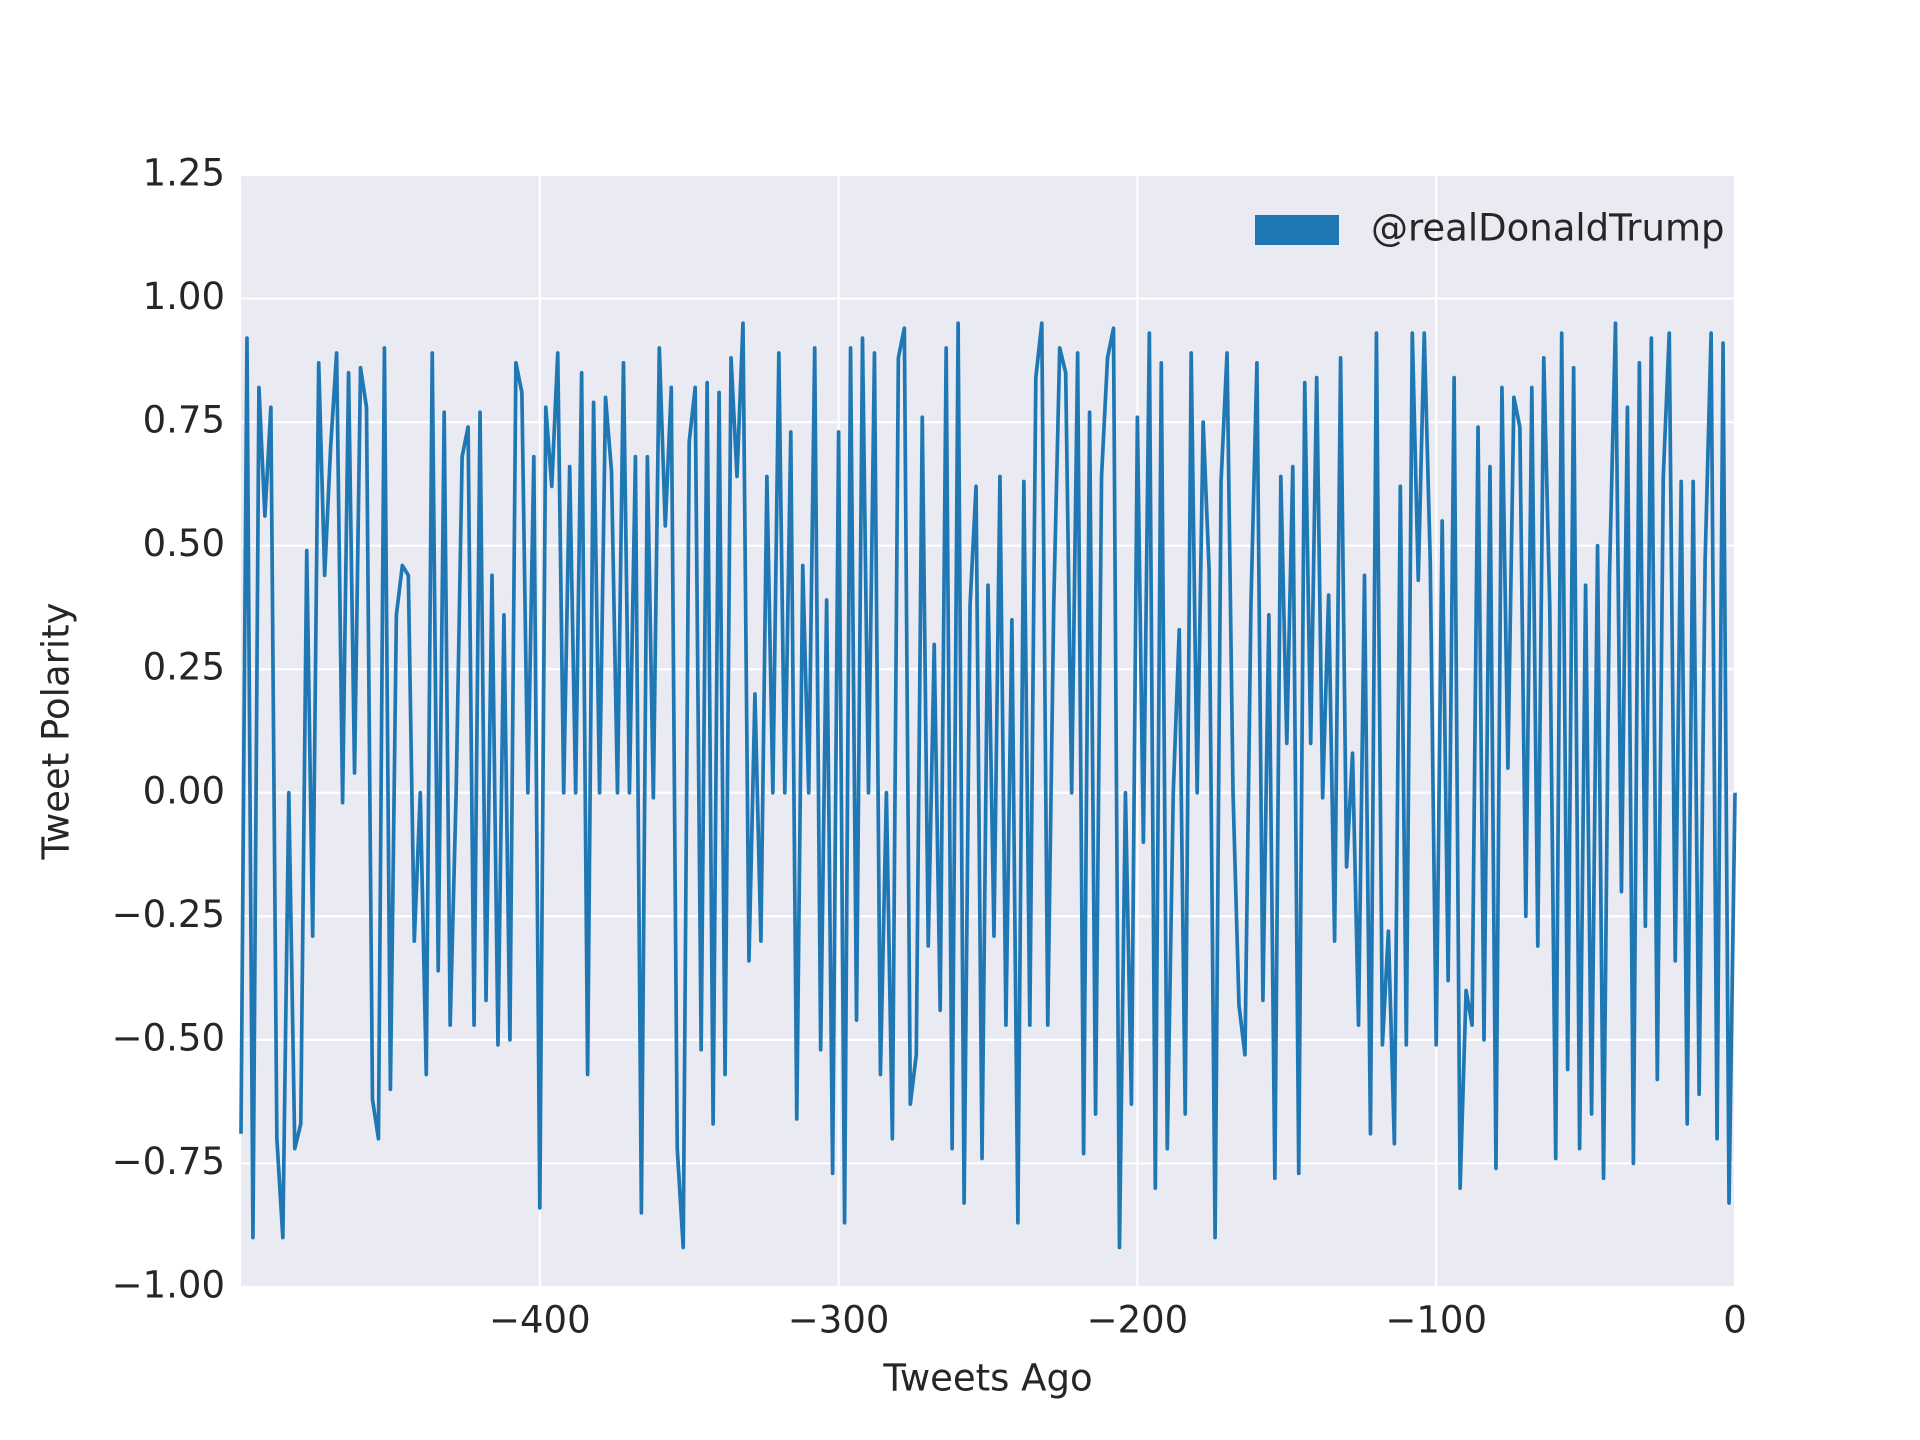  Describe the element at coordinates (168, 1161) in the screenshot. I see `y-tick-label: −0.75` at that location.